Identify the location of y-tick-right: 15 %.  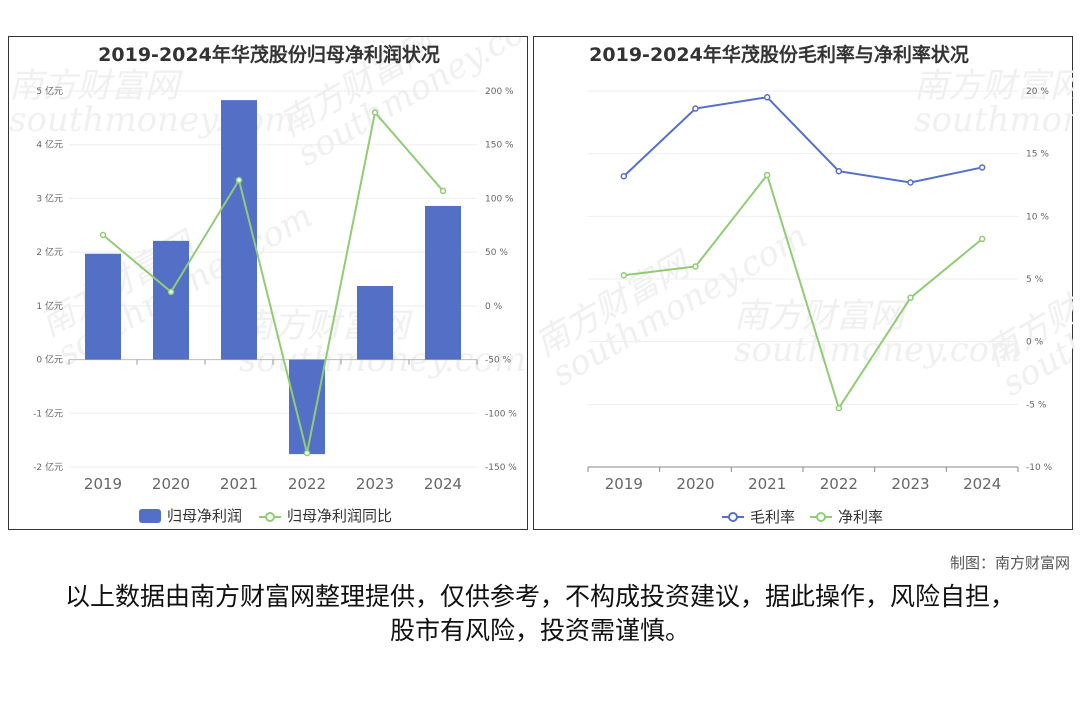
(1037, 155).